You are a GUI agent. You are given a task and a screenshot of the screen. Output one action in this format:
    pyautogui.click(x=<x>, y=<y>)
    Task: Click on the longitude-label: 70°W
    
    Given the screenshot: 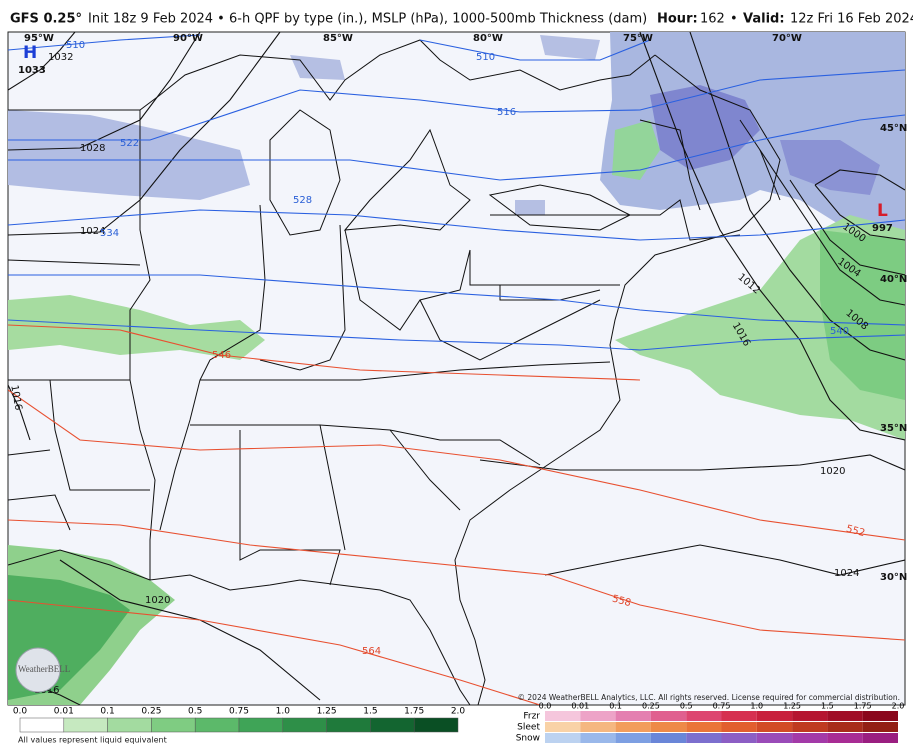 What is the action you would take?
    pyautogui.click(x=787, y=38)
    